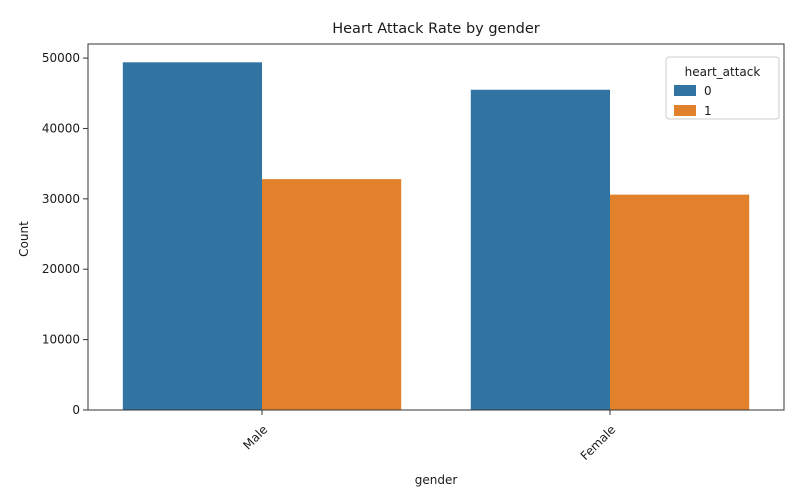  Describe the element at coordinates (598, 442) in the screenshot. I see `x-tick-label: Female` at that location.